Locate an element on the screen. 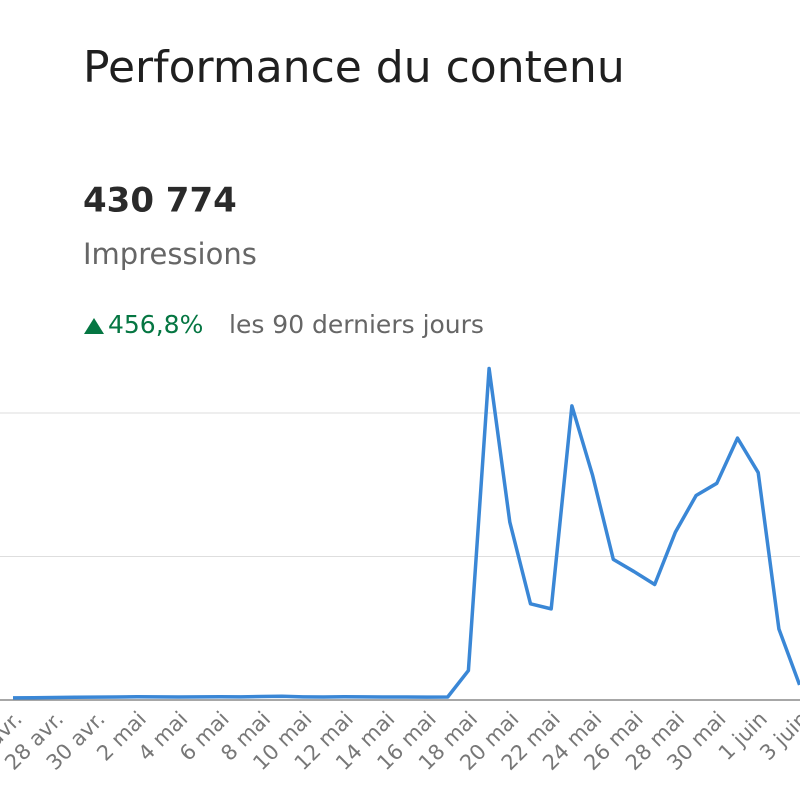  up-arrow-icon is located at coordinates (94, 326).